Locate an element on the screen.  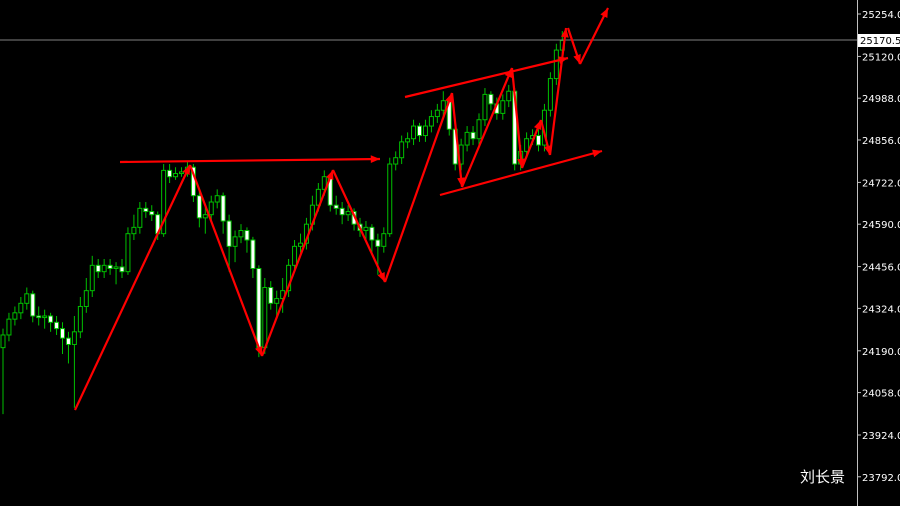
current-price-box is located at coordinates (879, 40).